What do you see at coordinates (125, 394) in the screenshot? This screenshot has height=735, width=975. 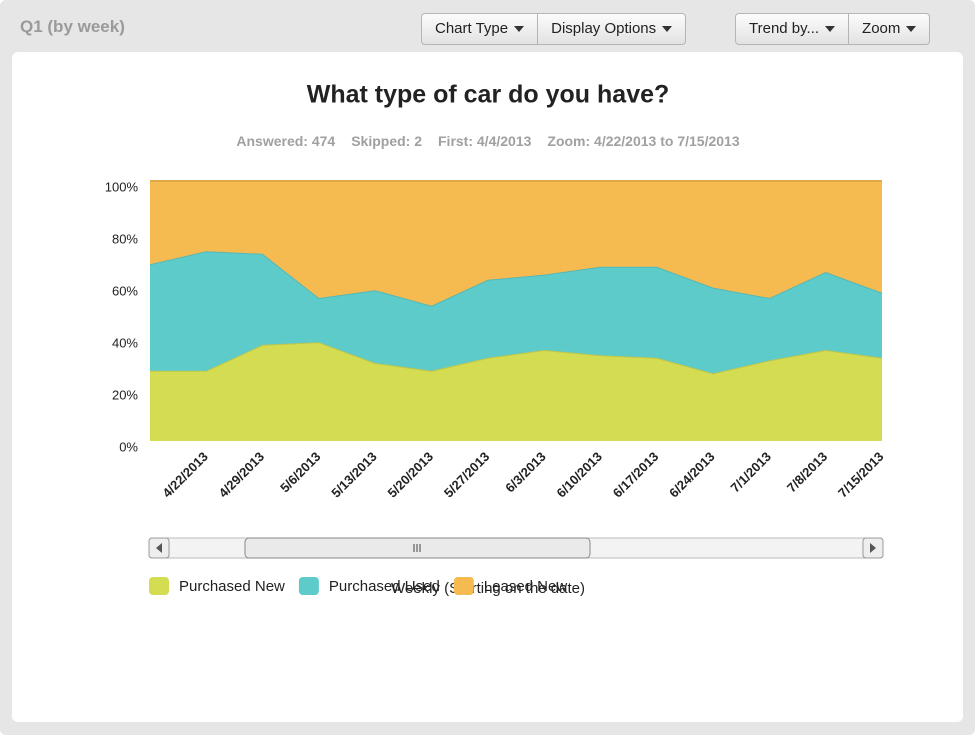 I see `y-tick-label: 20%` at bounding box center [125, 394].